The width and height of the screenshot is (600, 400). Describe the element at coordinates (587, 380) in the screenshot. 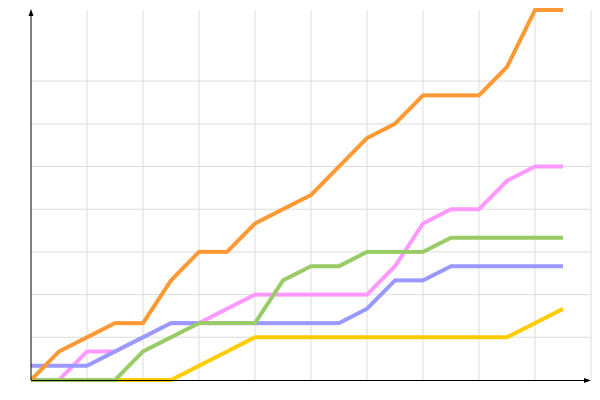

I see `x-axis-arrow` at that location.